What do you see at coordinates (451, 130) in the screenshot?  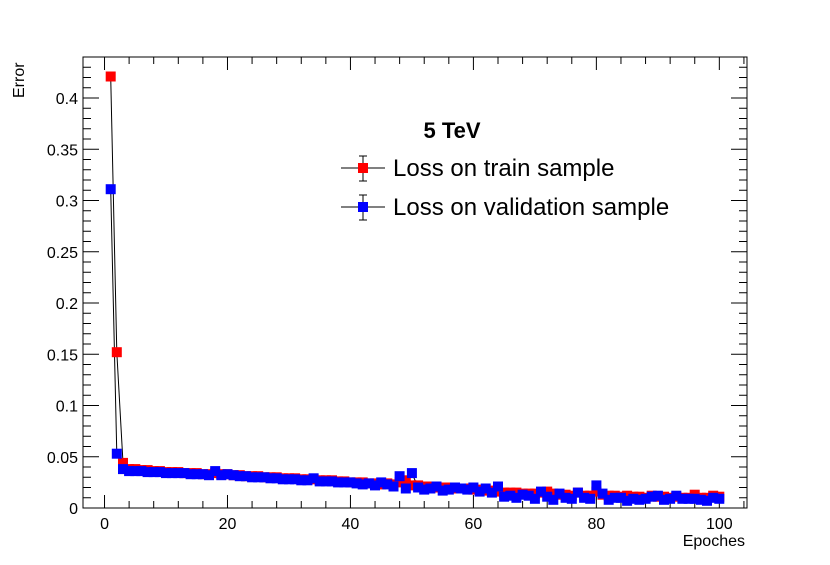 I see `legend-title: 5 TeV` at bounding box center [451, 130].